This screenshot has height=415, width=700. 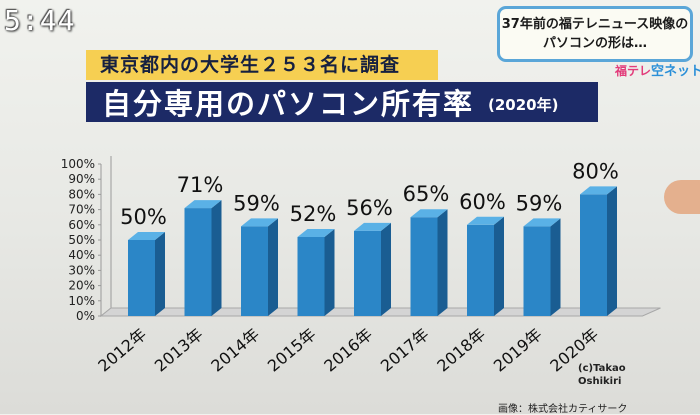 I want to click on data-label: 56%, so click(x=369, y=208).